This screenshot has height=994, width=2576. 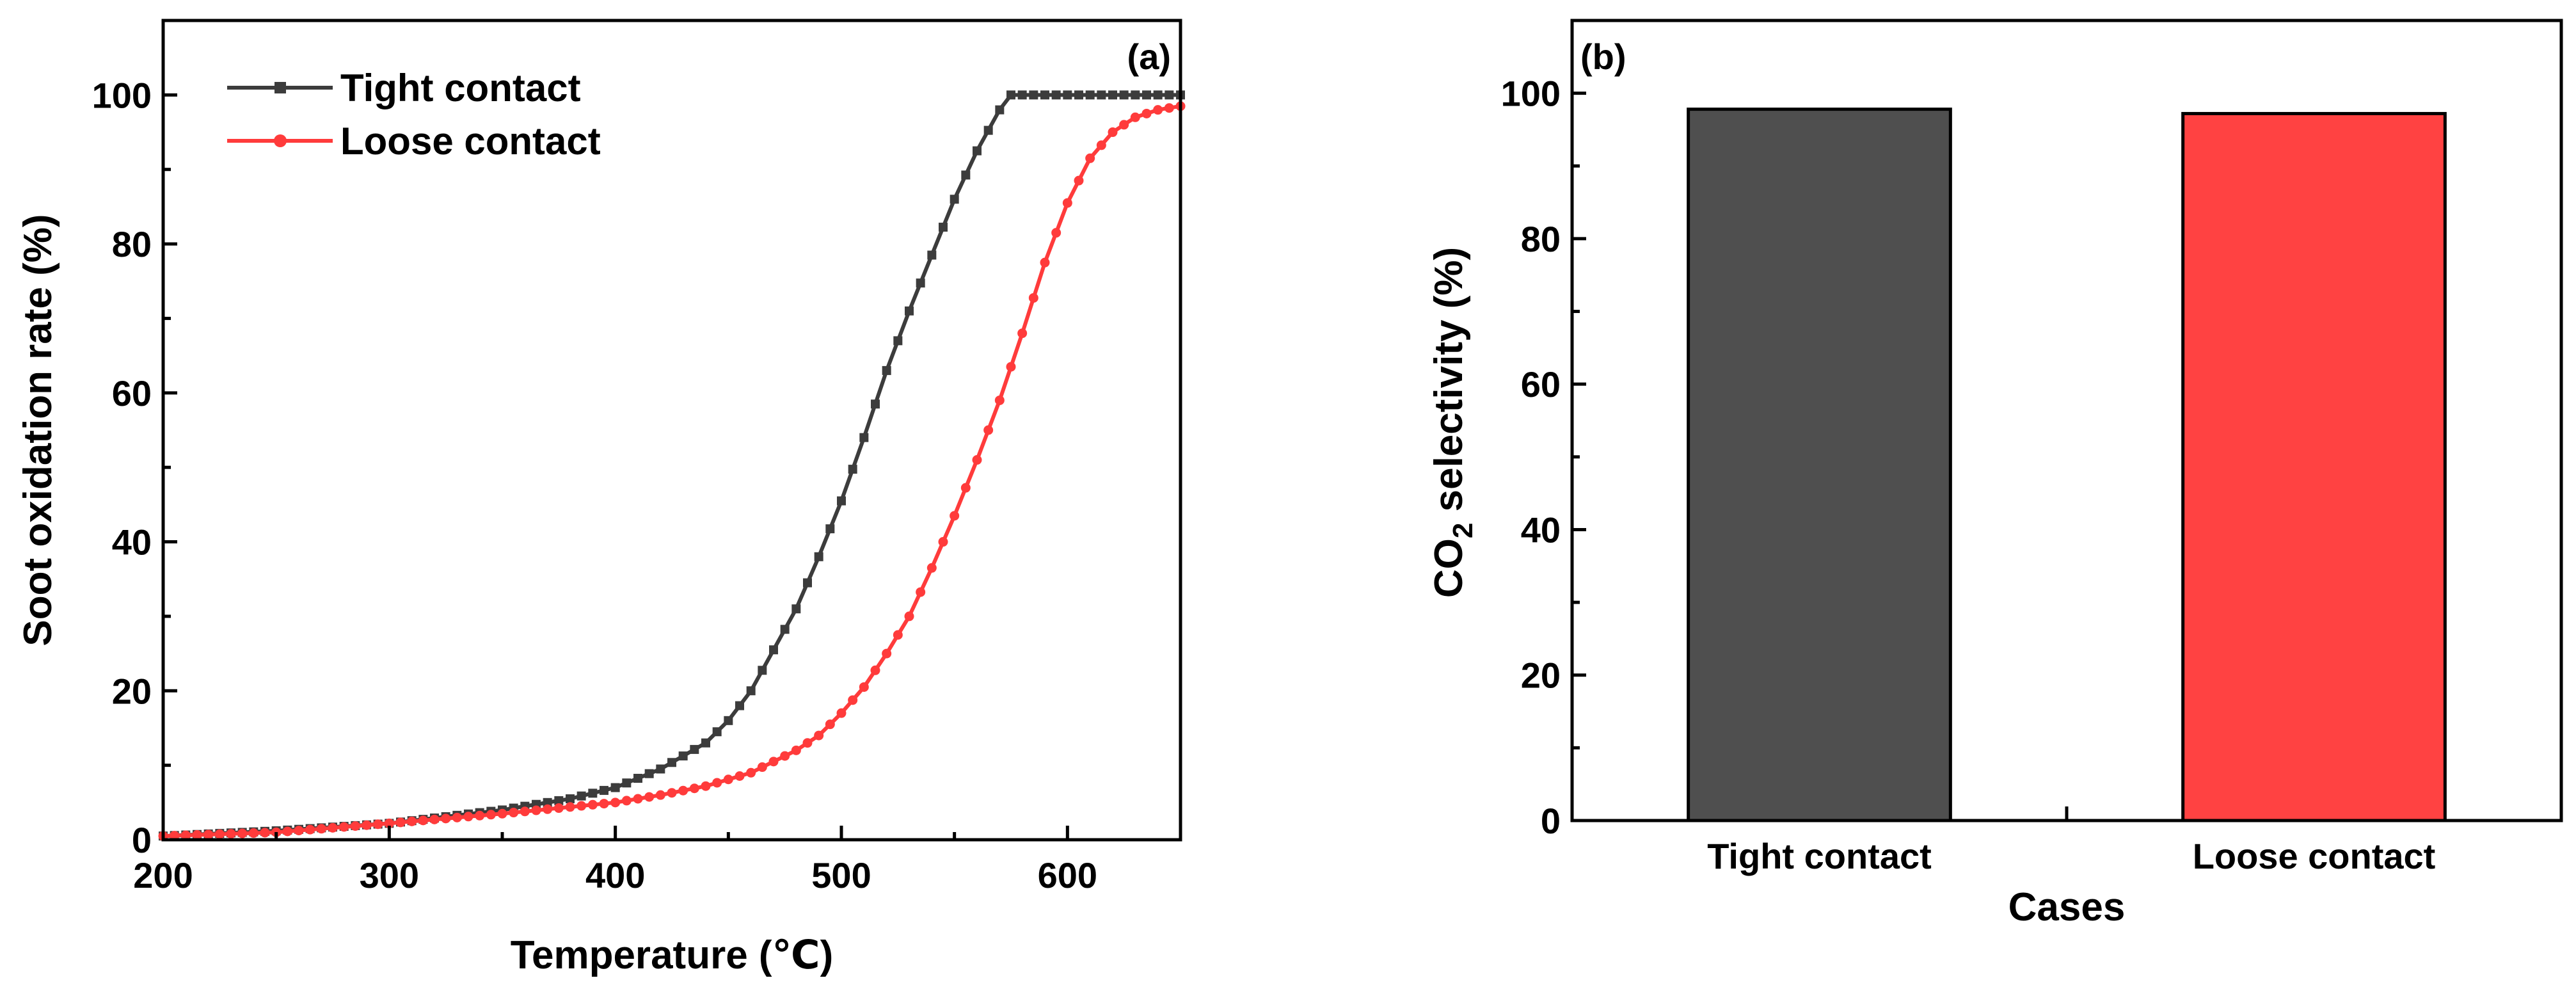 What do you see at coordinates (1820, 856) in the screenshot?
I see `b-x-tick-label-tight-contact: Tight contact` at bounding box center [1820, 856].